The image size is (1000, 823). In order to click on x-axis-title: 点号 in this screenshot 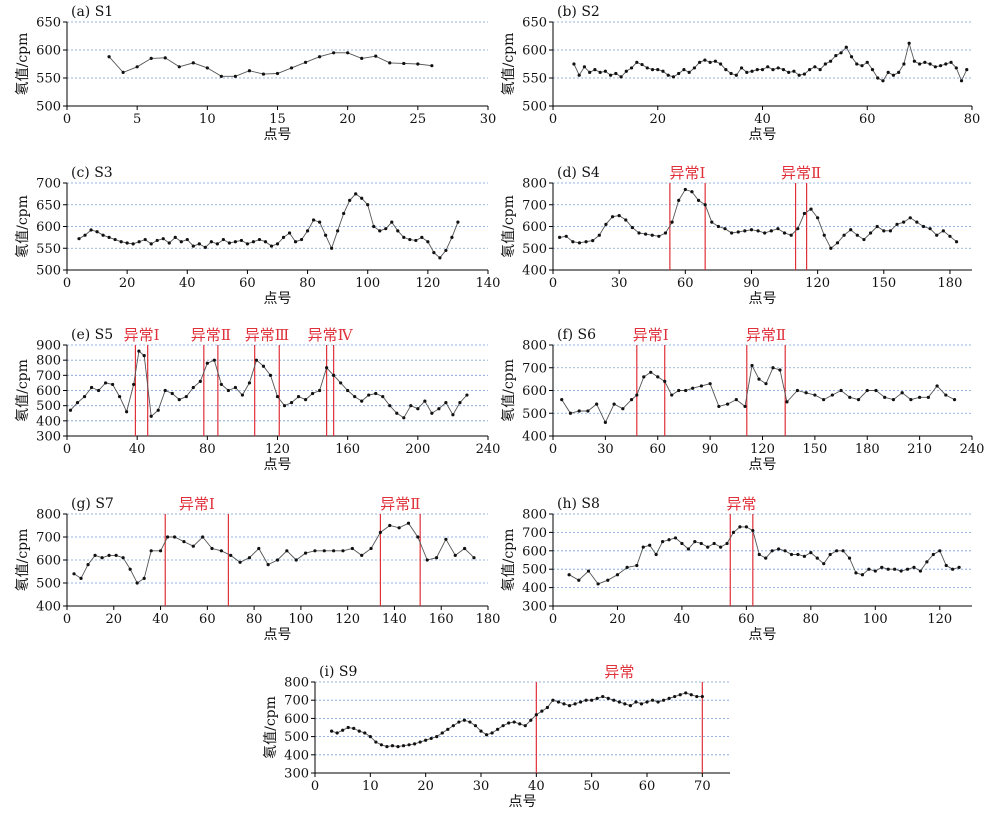, I will do `click(278, 299)`.